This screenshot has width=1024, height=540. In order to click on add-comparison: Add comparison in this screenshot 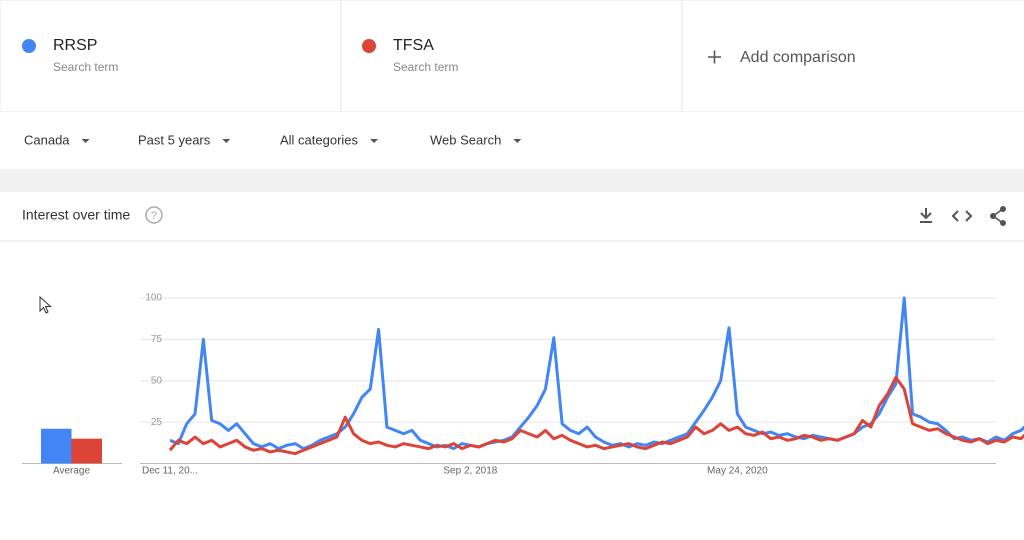, I will do `click(798, 57)`.